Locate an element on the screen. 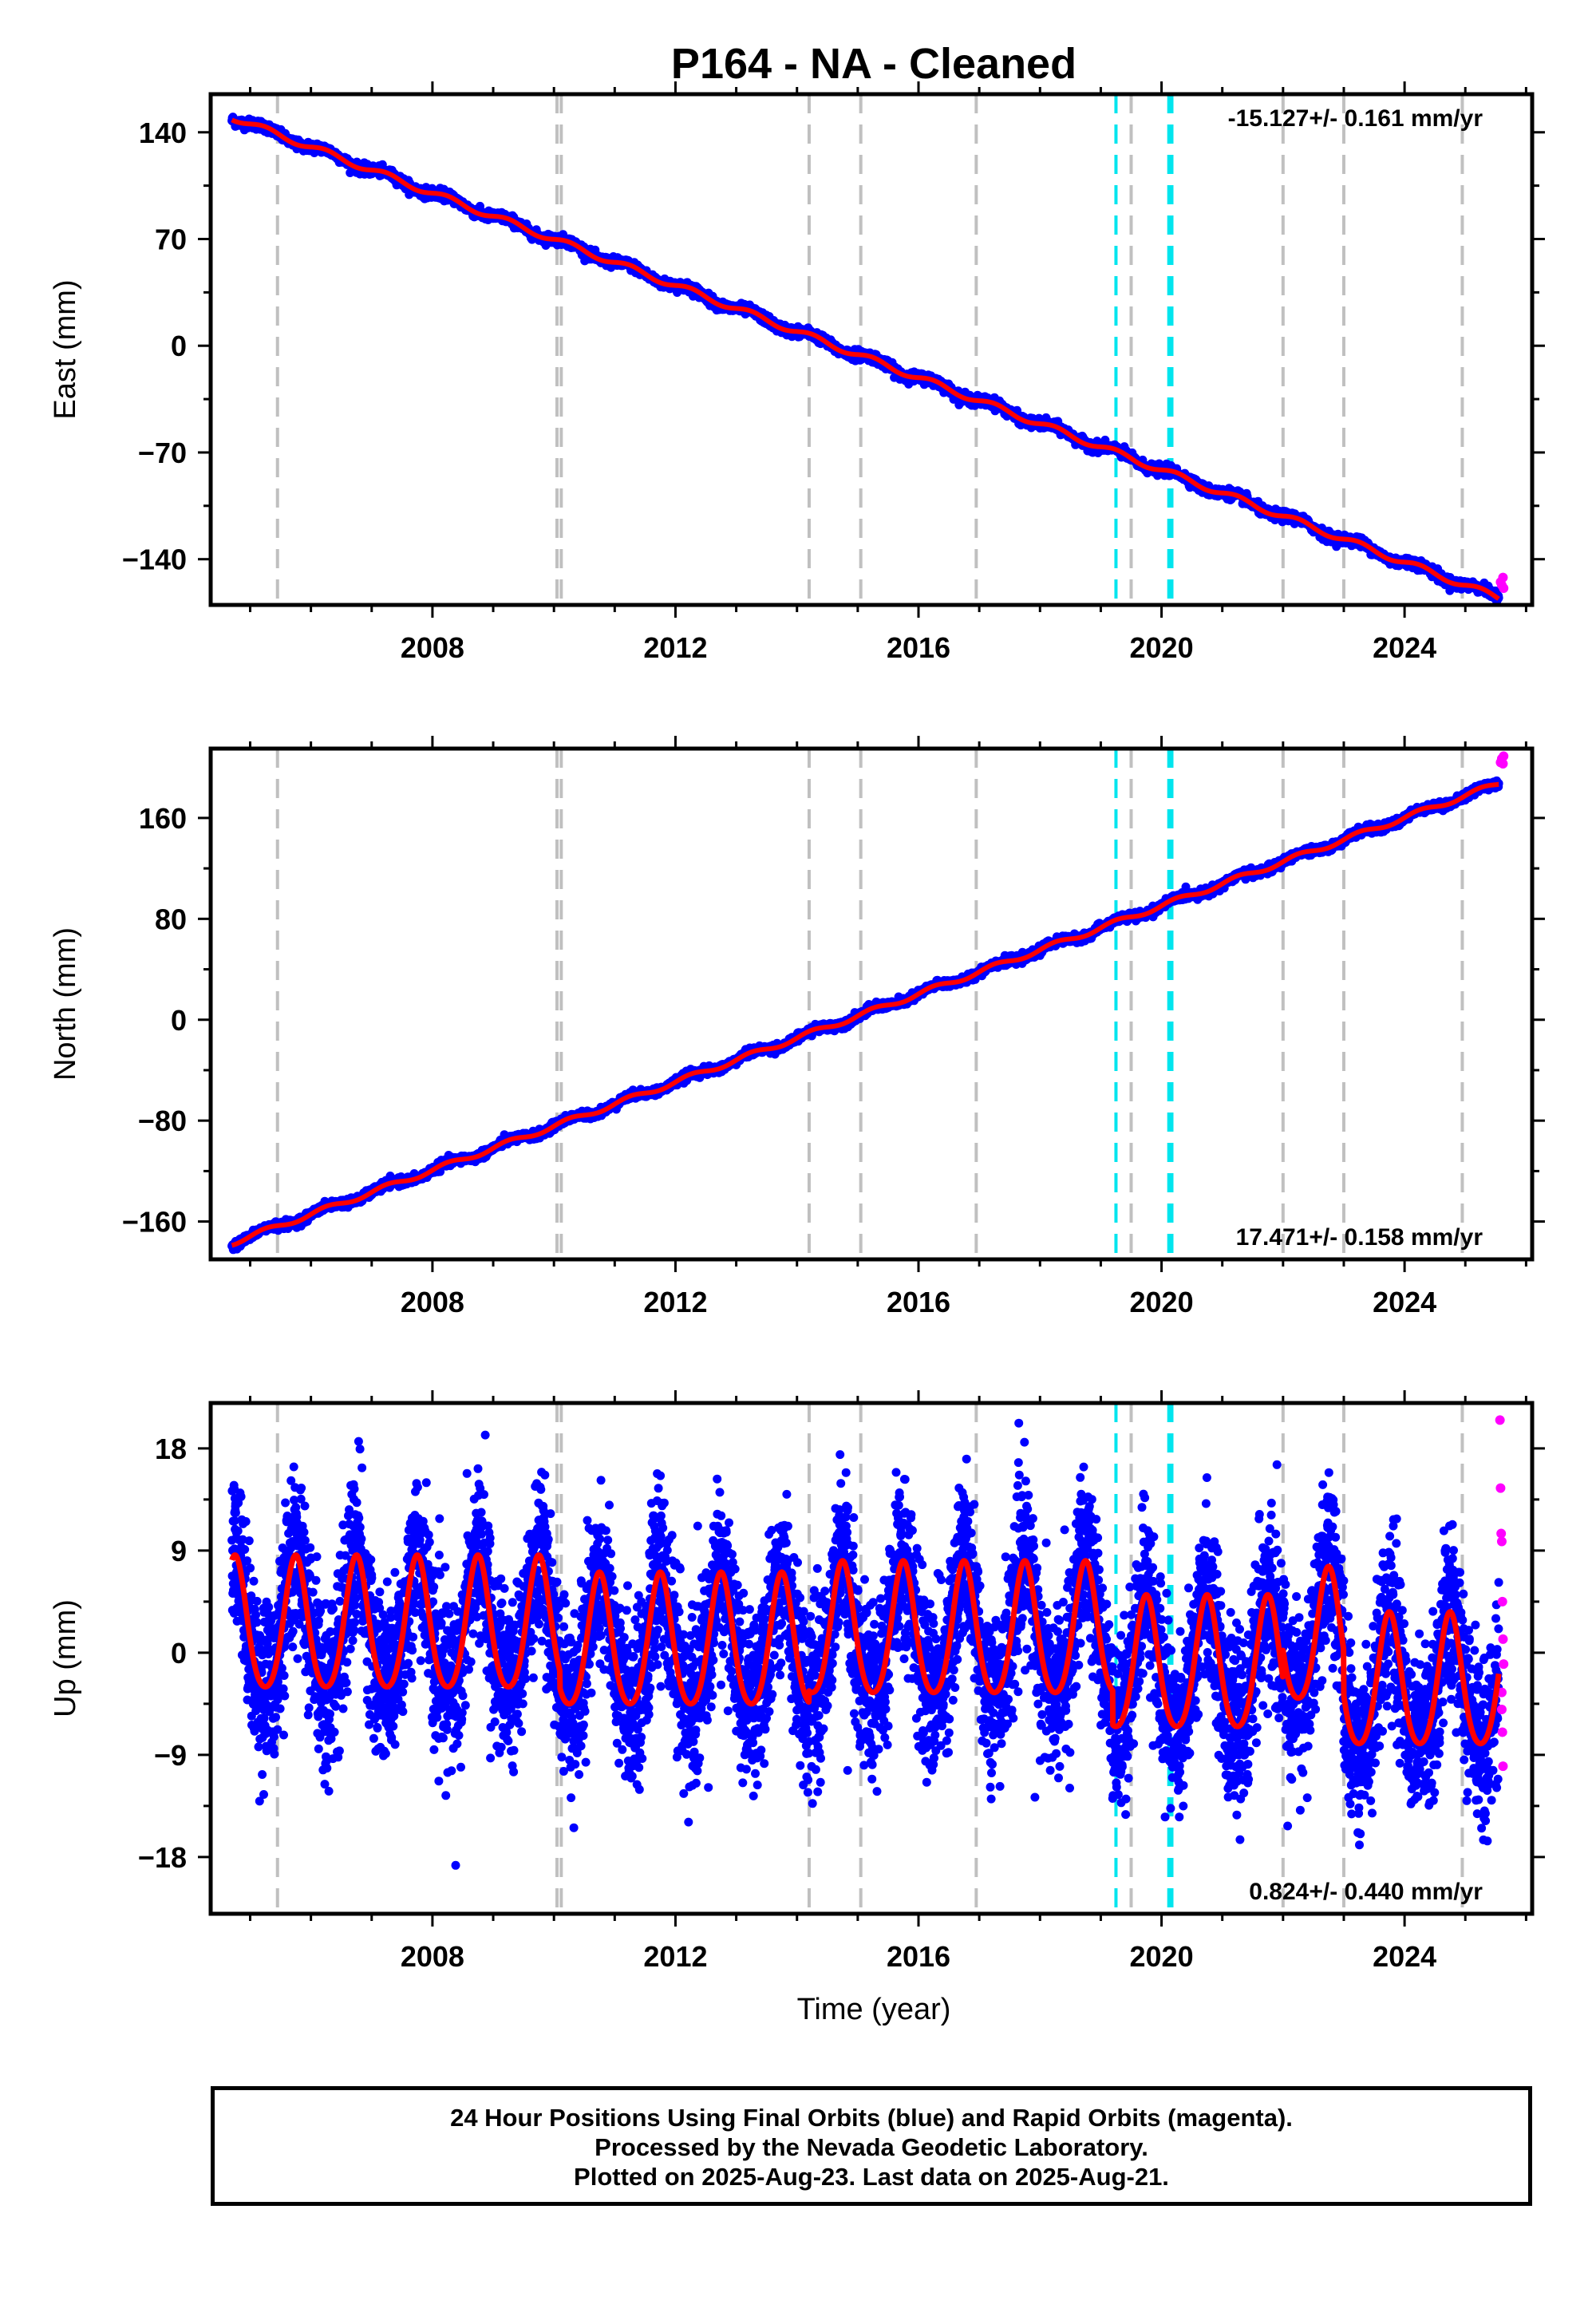  x-tick-label: 2024 is located at coordinates (1404, 647).